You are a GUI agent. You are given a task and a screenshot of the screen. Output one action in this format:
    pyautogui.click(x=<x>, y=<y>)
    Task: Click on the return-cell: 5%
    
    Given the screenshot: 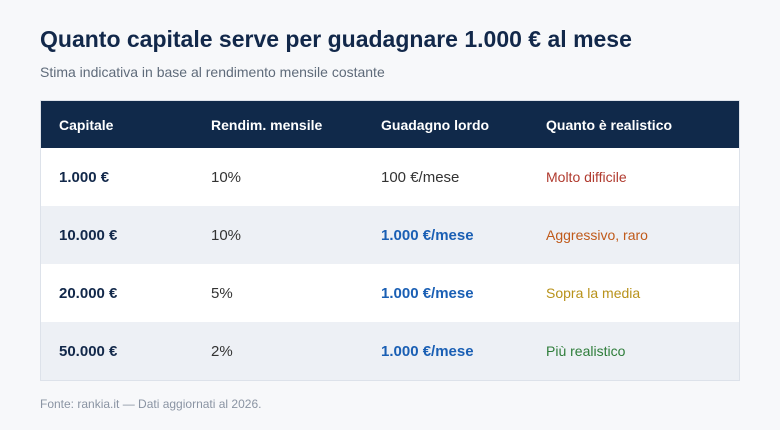 What is the action you would take?
    pyautogui.click(x=222, y=293)
    